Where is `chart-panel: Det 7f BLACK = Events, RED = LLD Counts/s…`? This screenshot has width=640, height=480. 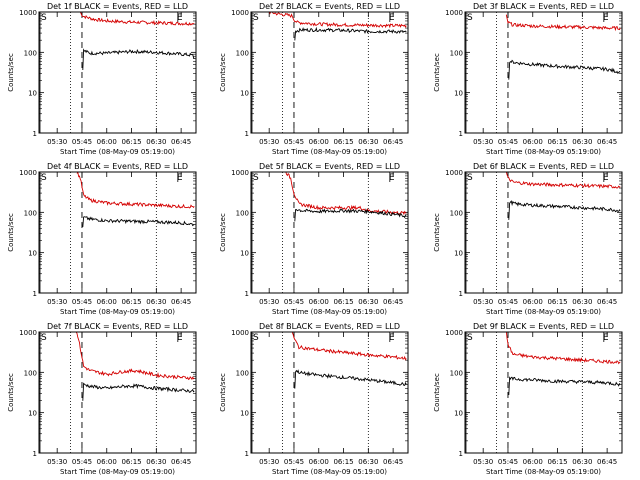 chart-panel: Det 7f BLACK = Events, RED = LLD Counts/s… is located at coordinates (102, 399).